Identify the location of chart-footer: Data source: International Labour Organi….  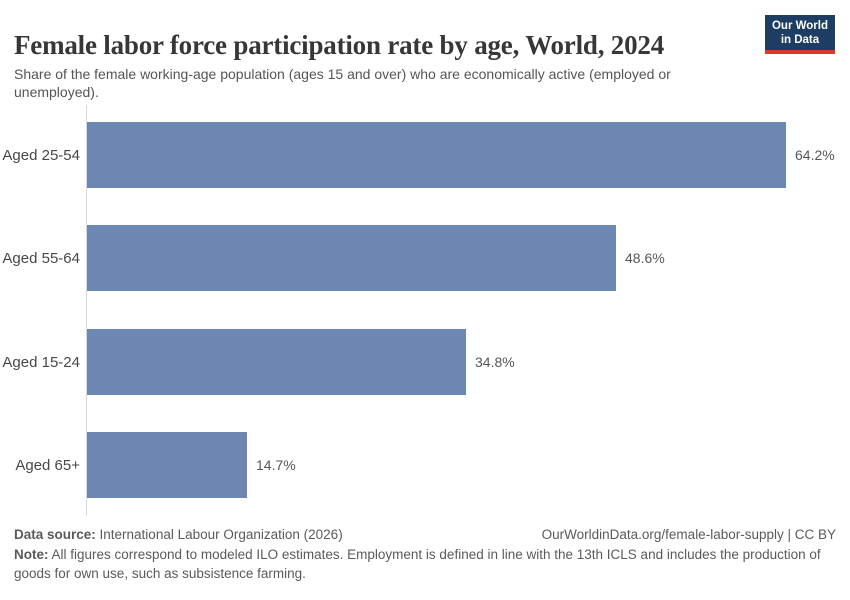
(425, 555).